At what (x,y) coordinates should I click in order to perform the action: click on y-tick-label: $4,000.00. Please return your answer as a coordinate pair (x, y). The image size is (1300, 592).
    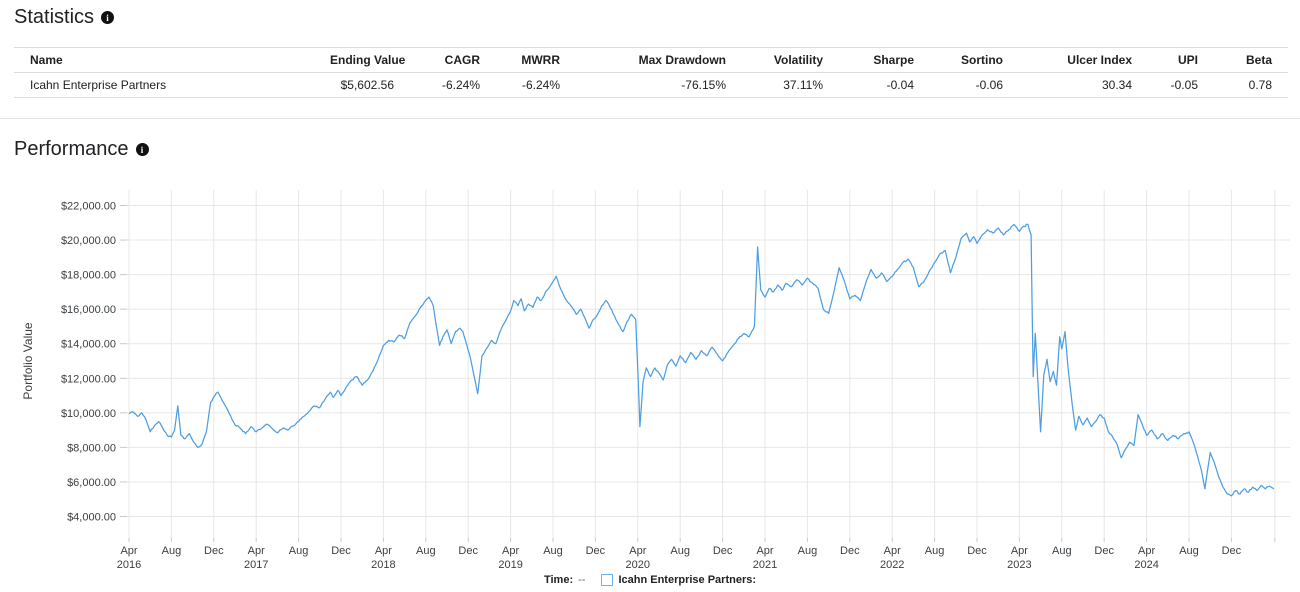
    Looking at the image, I should click on (91, 518).